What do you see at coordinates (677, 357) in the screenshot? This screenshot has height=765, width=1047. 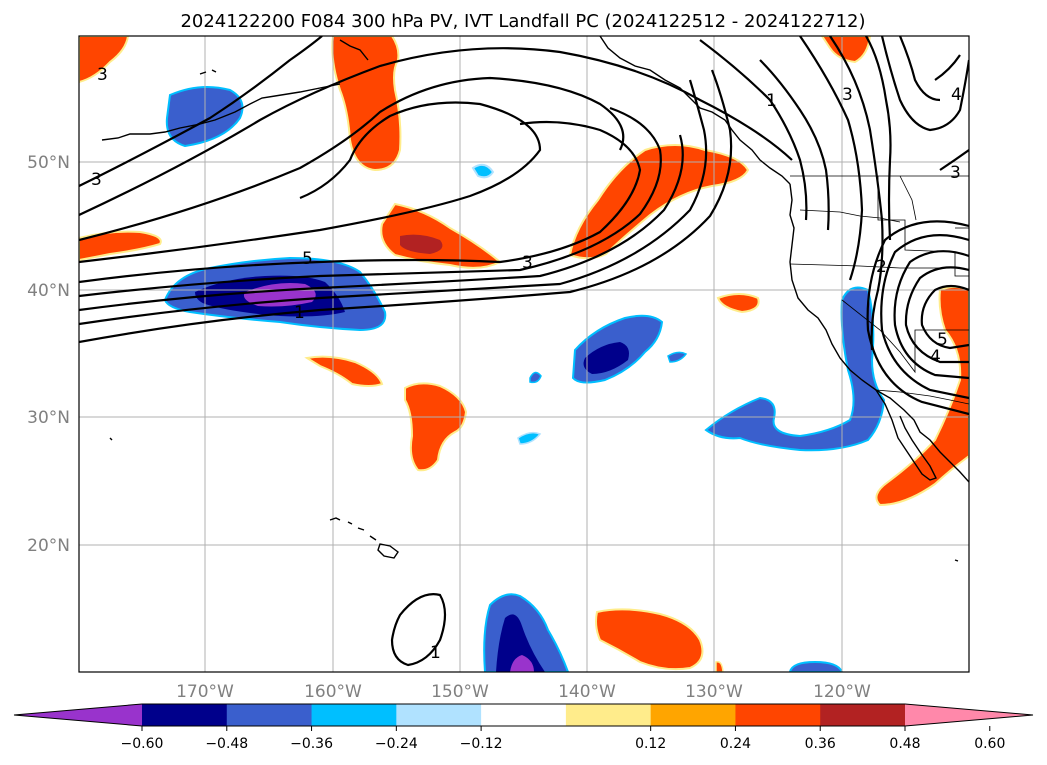 I see `neg-anomaly-small4` at bounding box center [677, 357].